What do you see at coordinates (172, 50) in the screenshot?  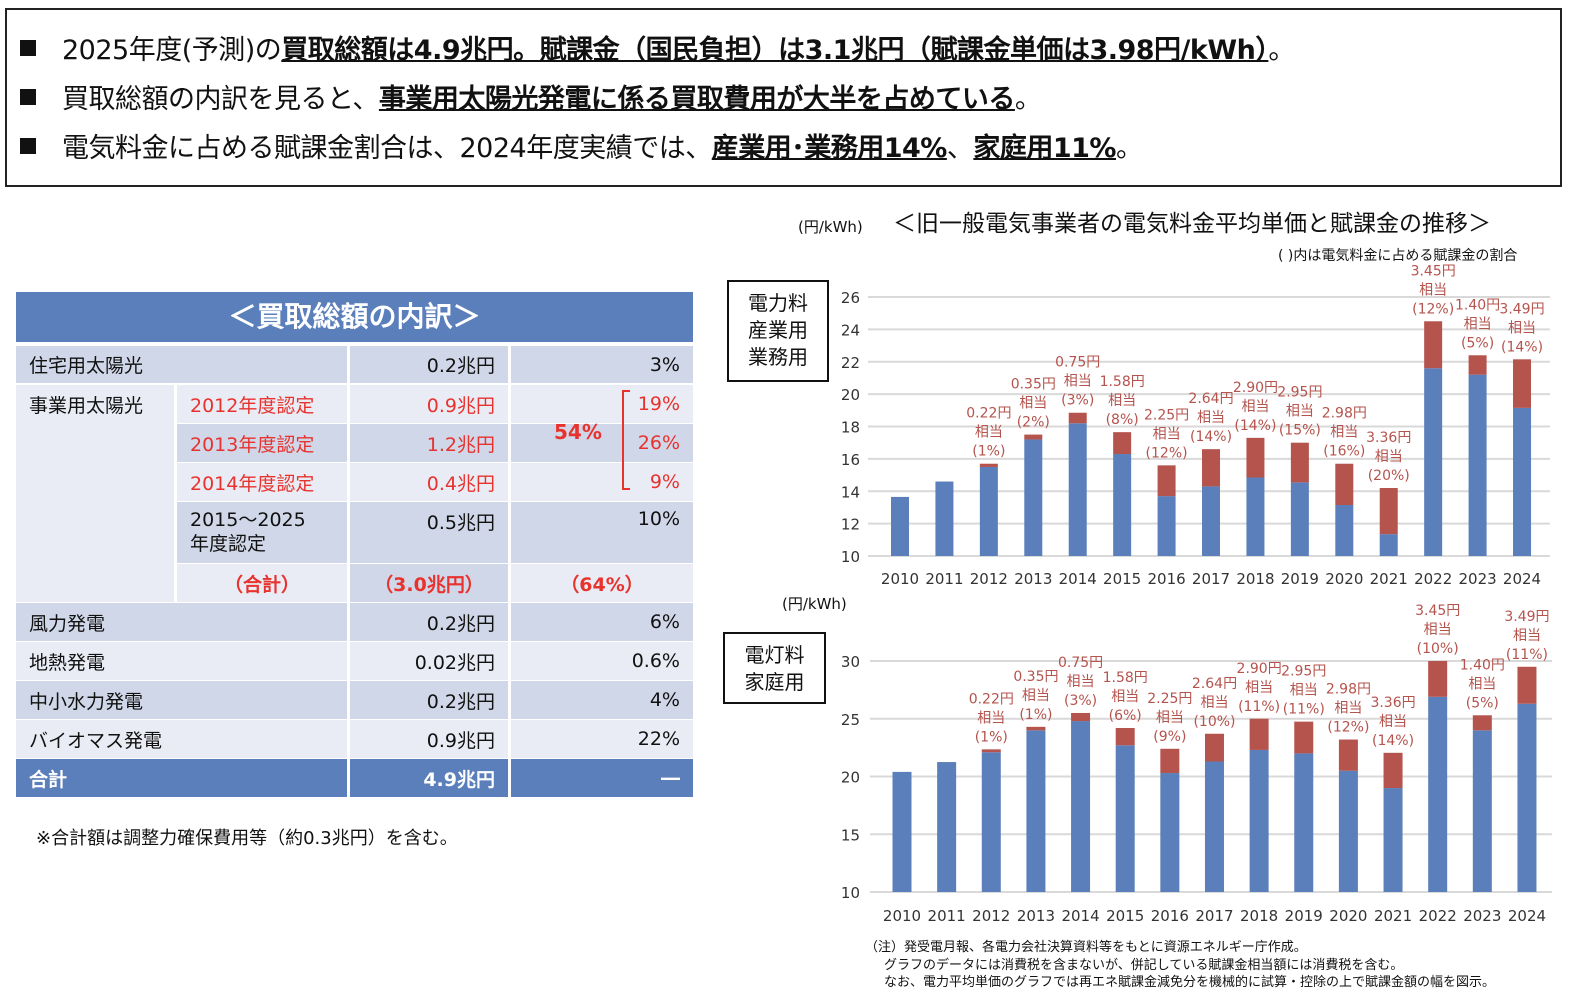 I see `bullet-text: 2025年度(予測)の` at bounding box center [172, 50].